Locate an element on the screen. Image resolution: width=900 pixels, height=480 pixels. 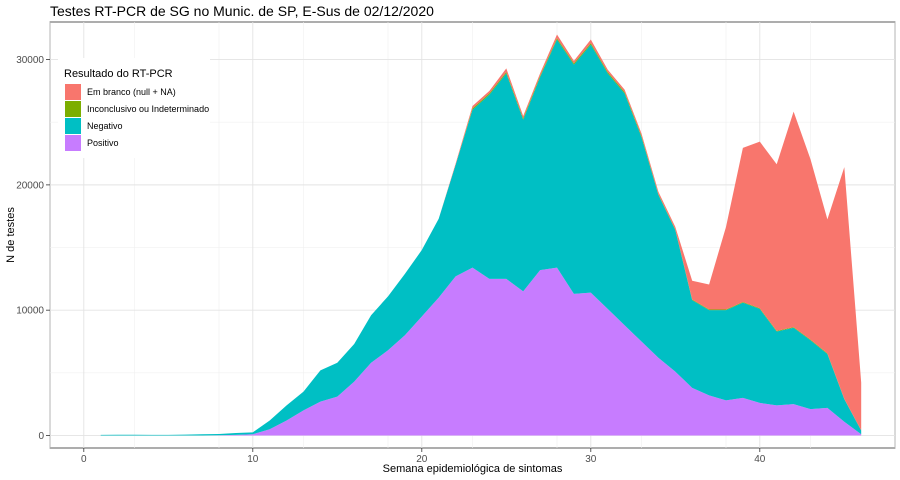
x-tick-label: 10 is located at coordinates (253, 459).